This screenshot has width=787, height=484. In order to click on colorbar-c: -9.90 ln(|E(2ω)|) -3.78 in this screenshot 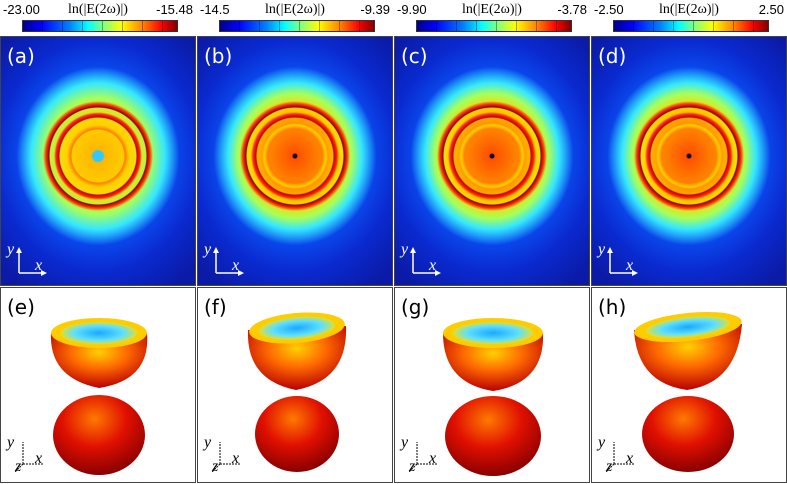, I will do `click(492, 17)`.